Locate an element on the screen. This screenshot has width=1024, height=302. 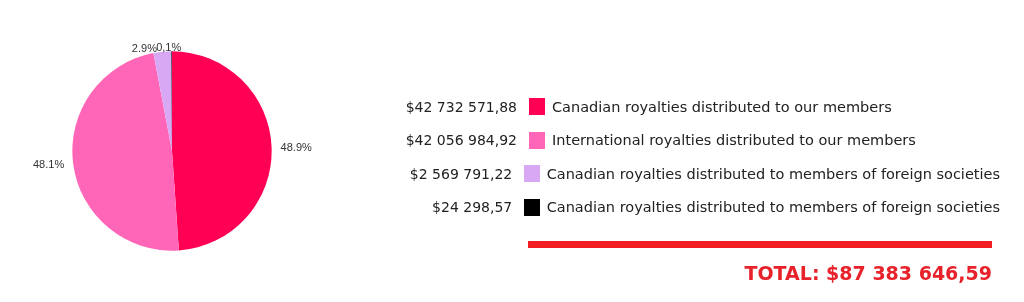
legend-label: International royalties distributed to our members is located at coordinates (734, 140).